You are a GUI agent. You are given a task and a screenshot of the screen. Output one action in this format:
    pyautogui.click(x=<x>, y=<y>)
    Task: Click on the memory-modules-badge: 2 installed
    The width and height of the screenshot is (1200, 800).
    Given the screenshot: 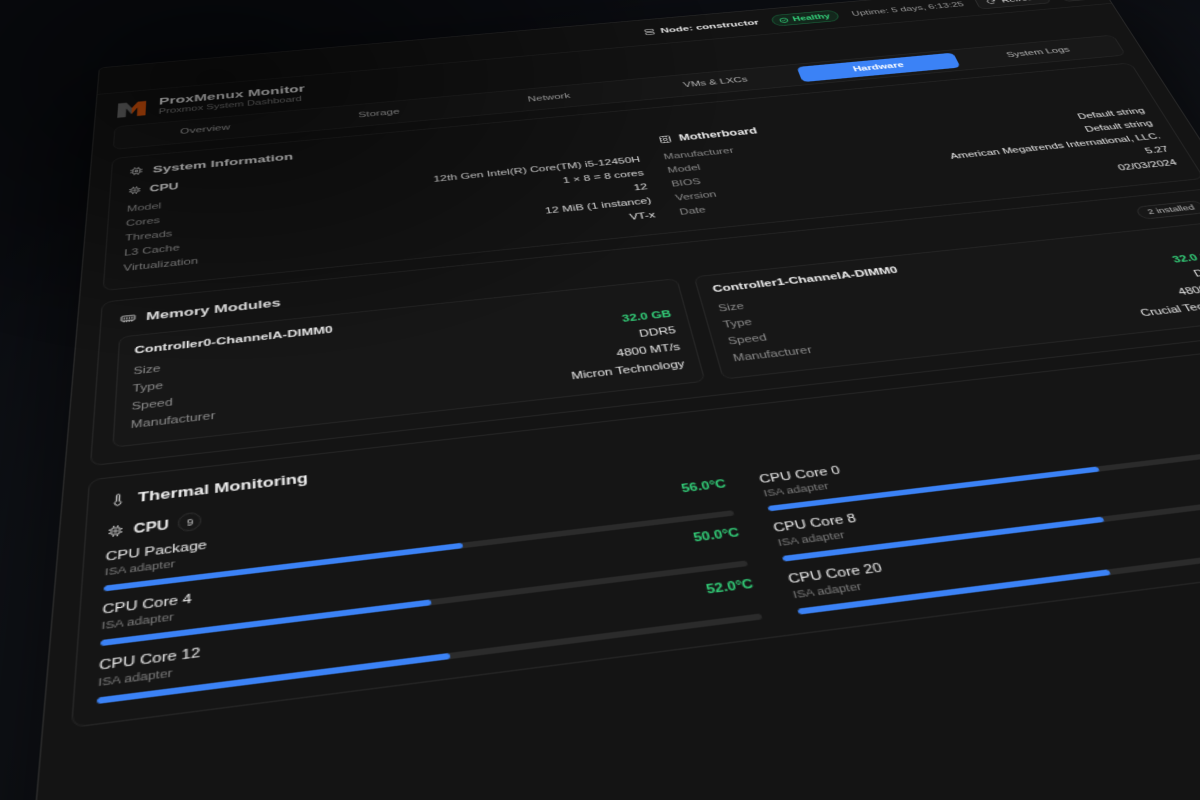 What is the action you would take?
    pyautogui.click(x=1167, y=210)
    